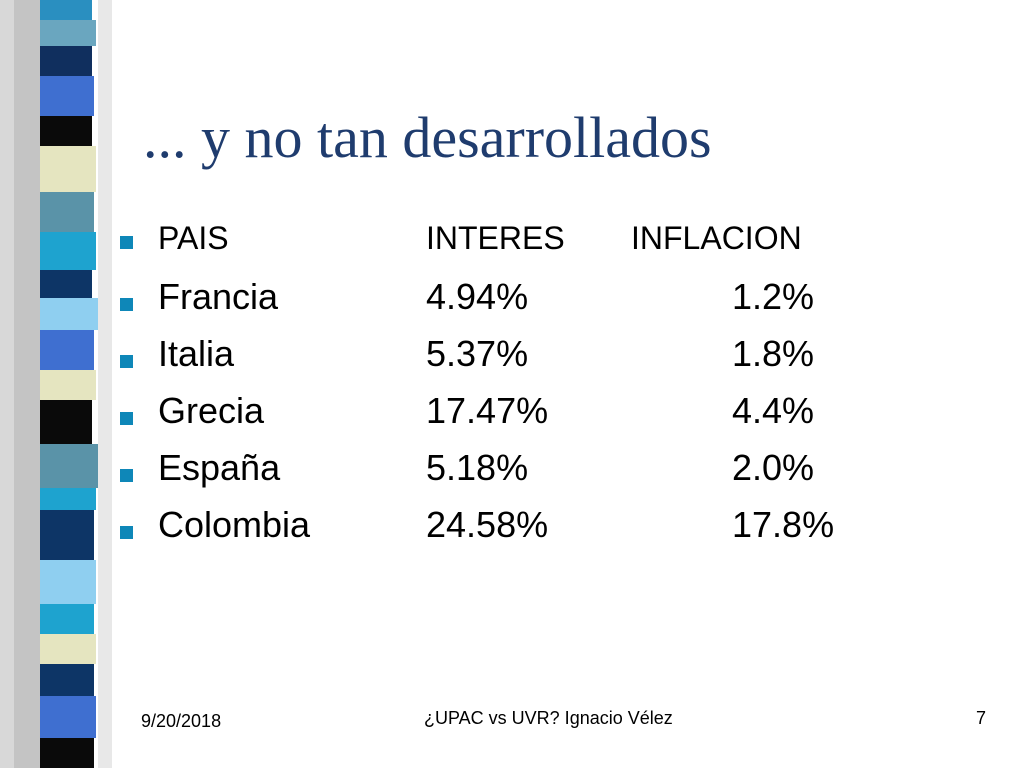 The image size is (1024, 768). Describe the element at coordinates (487, 410) in the screenshot. I see `row-interes: 17.47%` at that location.